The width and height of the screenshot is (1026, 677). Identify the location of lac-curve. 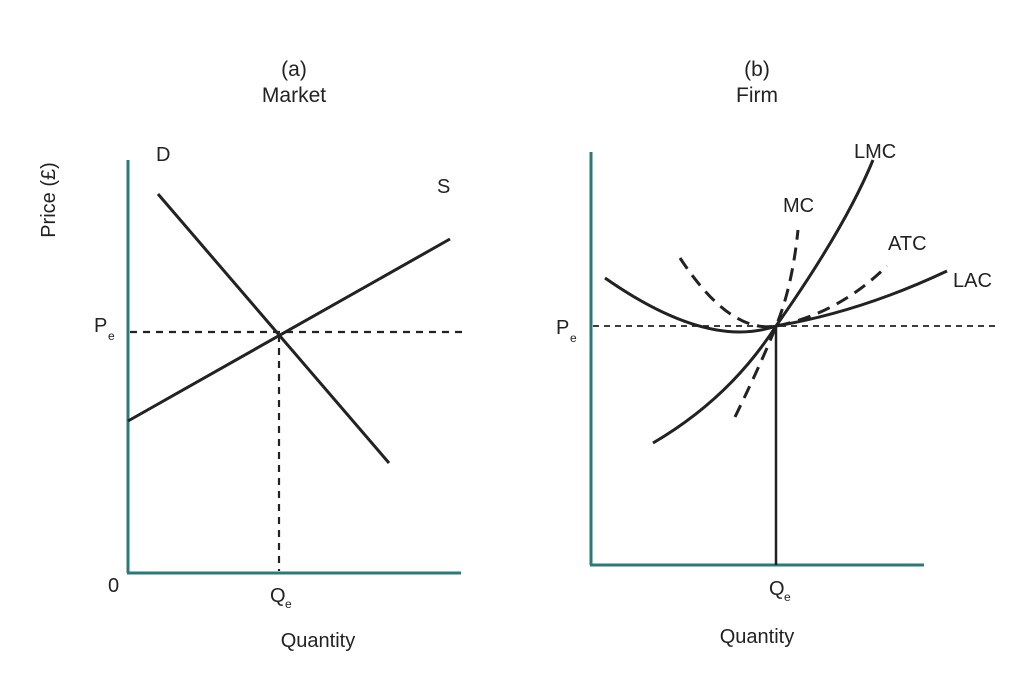
(776, 301).